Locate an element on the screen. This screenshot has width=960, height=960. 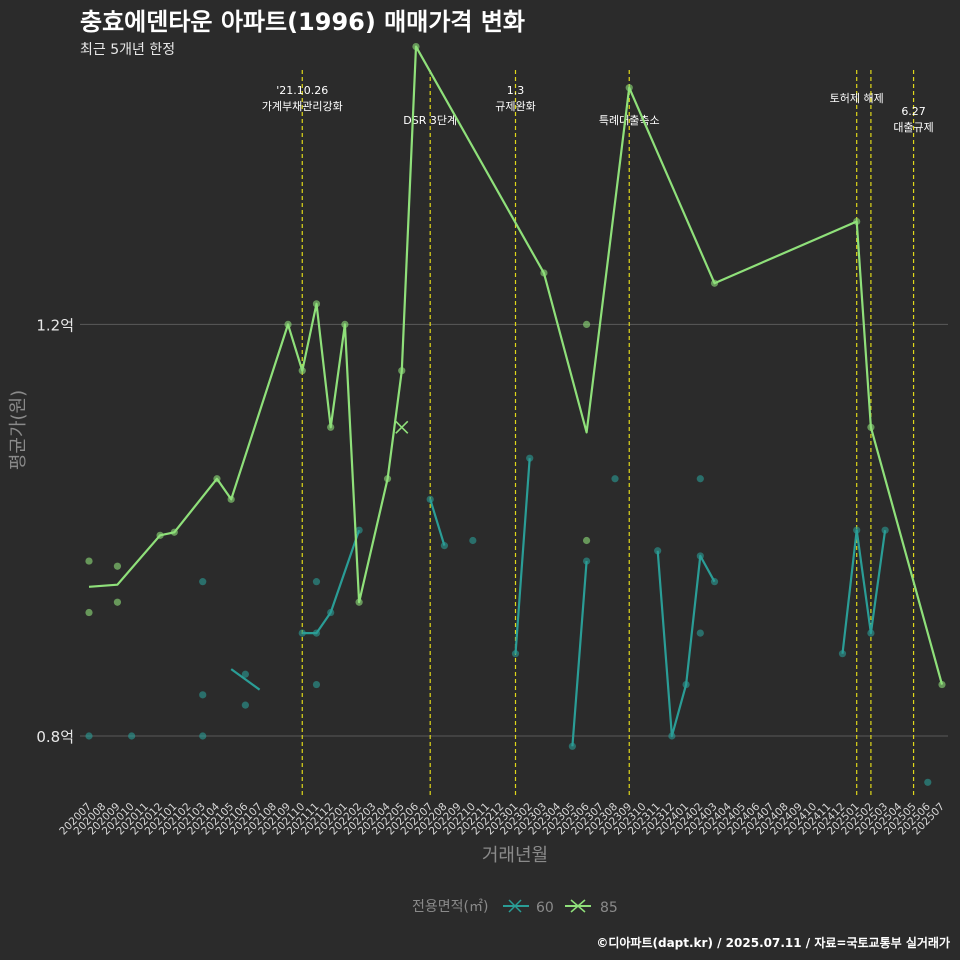
event-label: 토허제 해제 is located at coordinates (857, 98).